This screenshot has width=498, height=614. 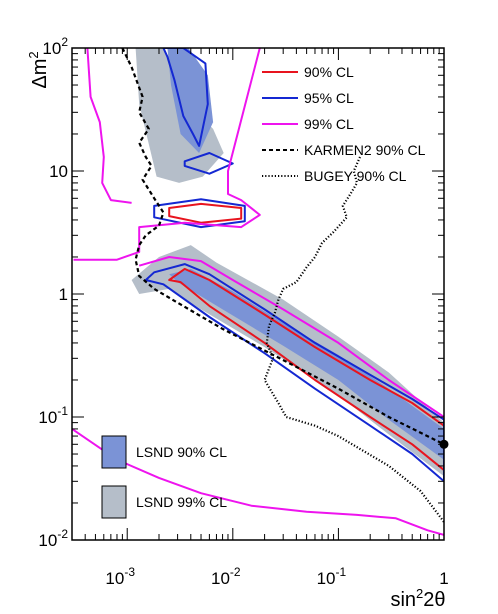 What do you see at coordinates (53, 538) in the screenshot?
I see `y-tick-label: 10⁻²` at bounding box center [53, 538].